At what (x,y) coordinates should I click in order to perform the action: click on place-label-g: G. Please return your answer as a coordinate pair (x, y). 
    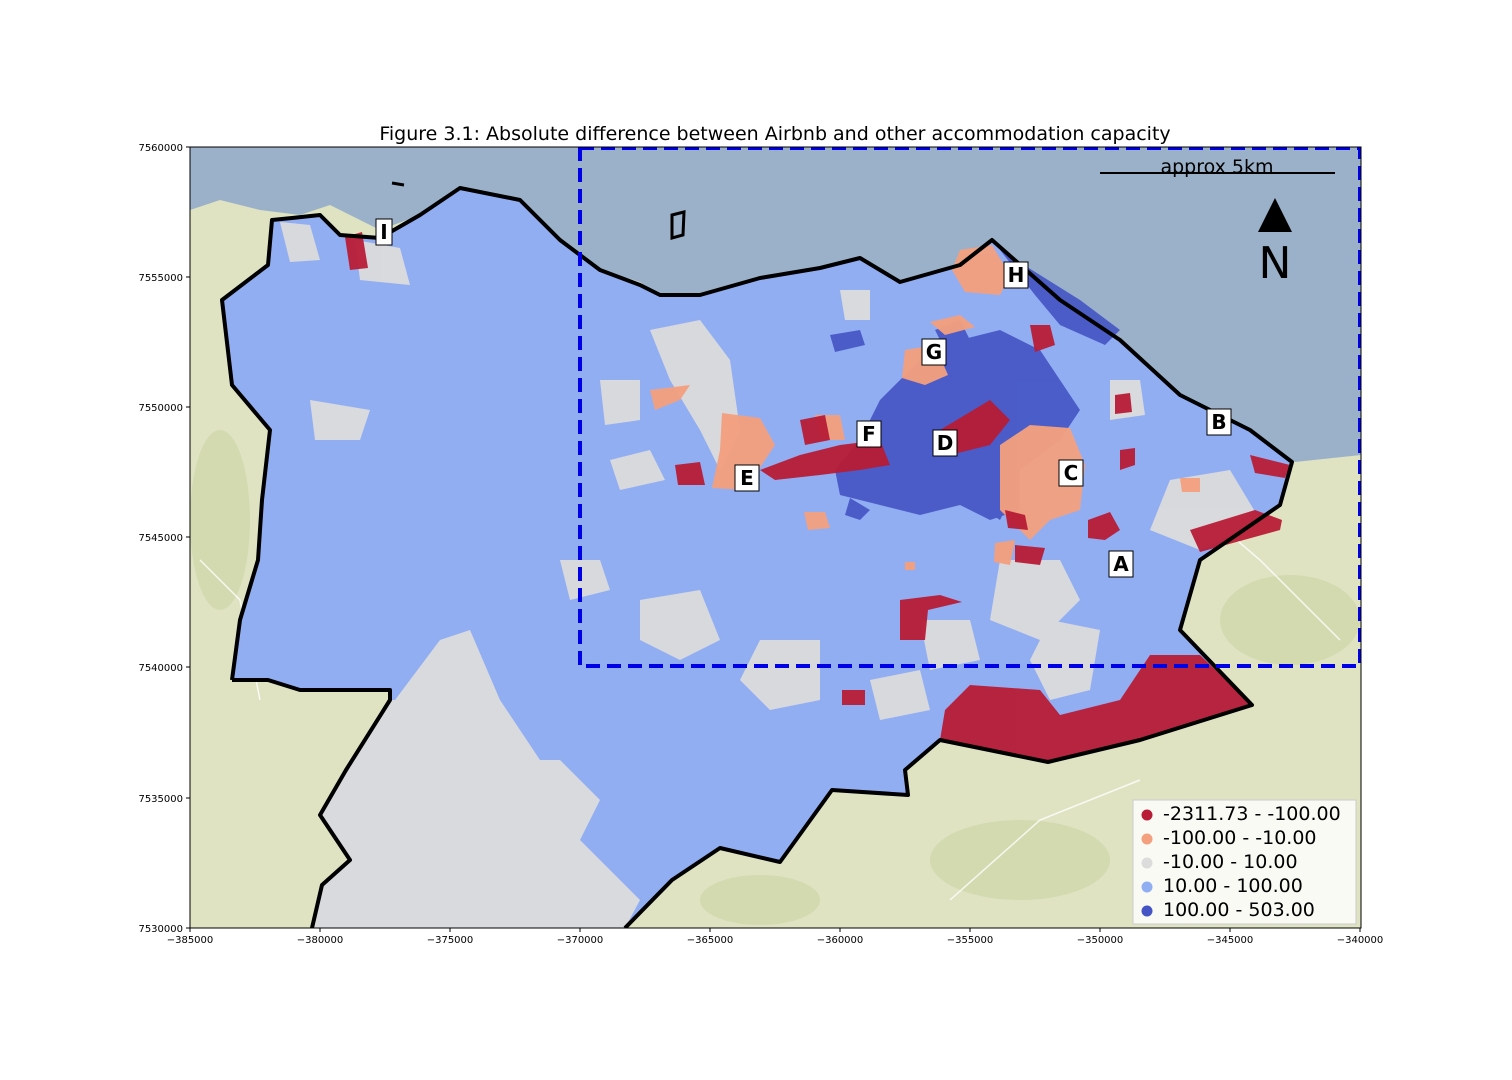
    Looking at the image, I should click on (934, 352).